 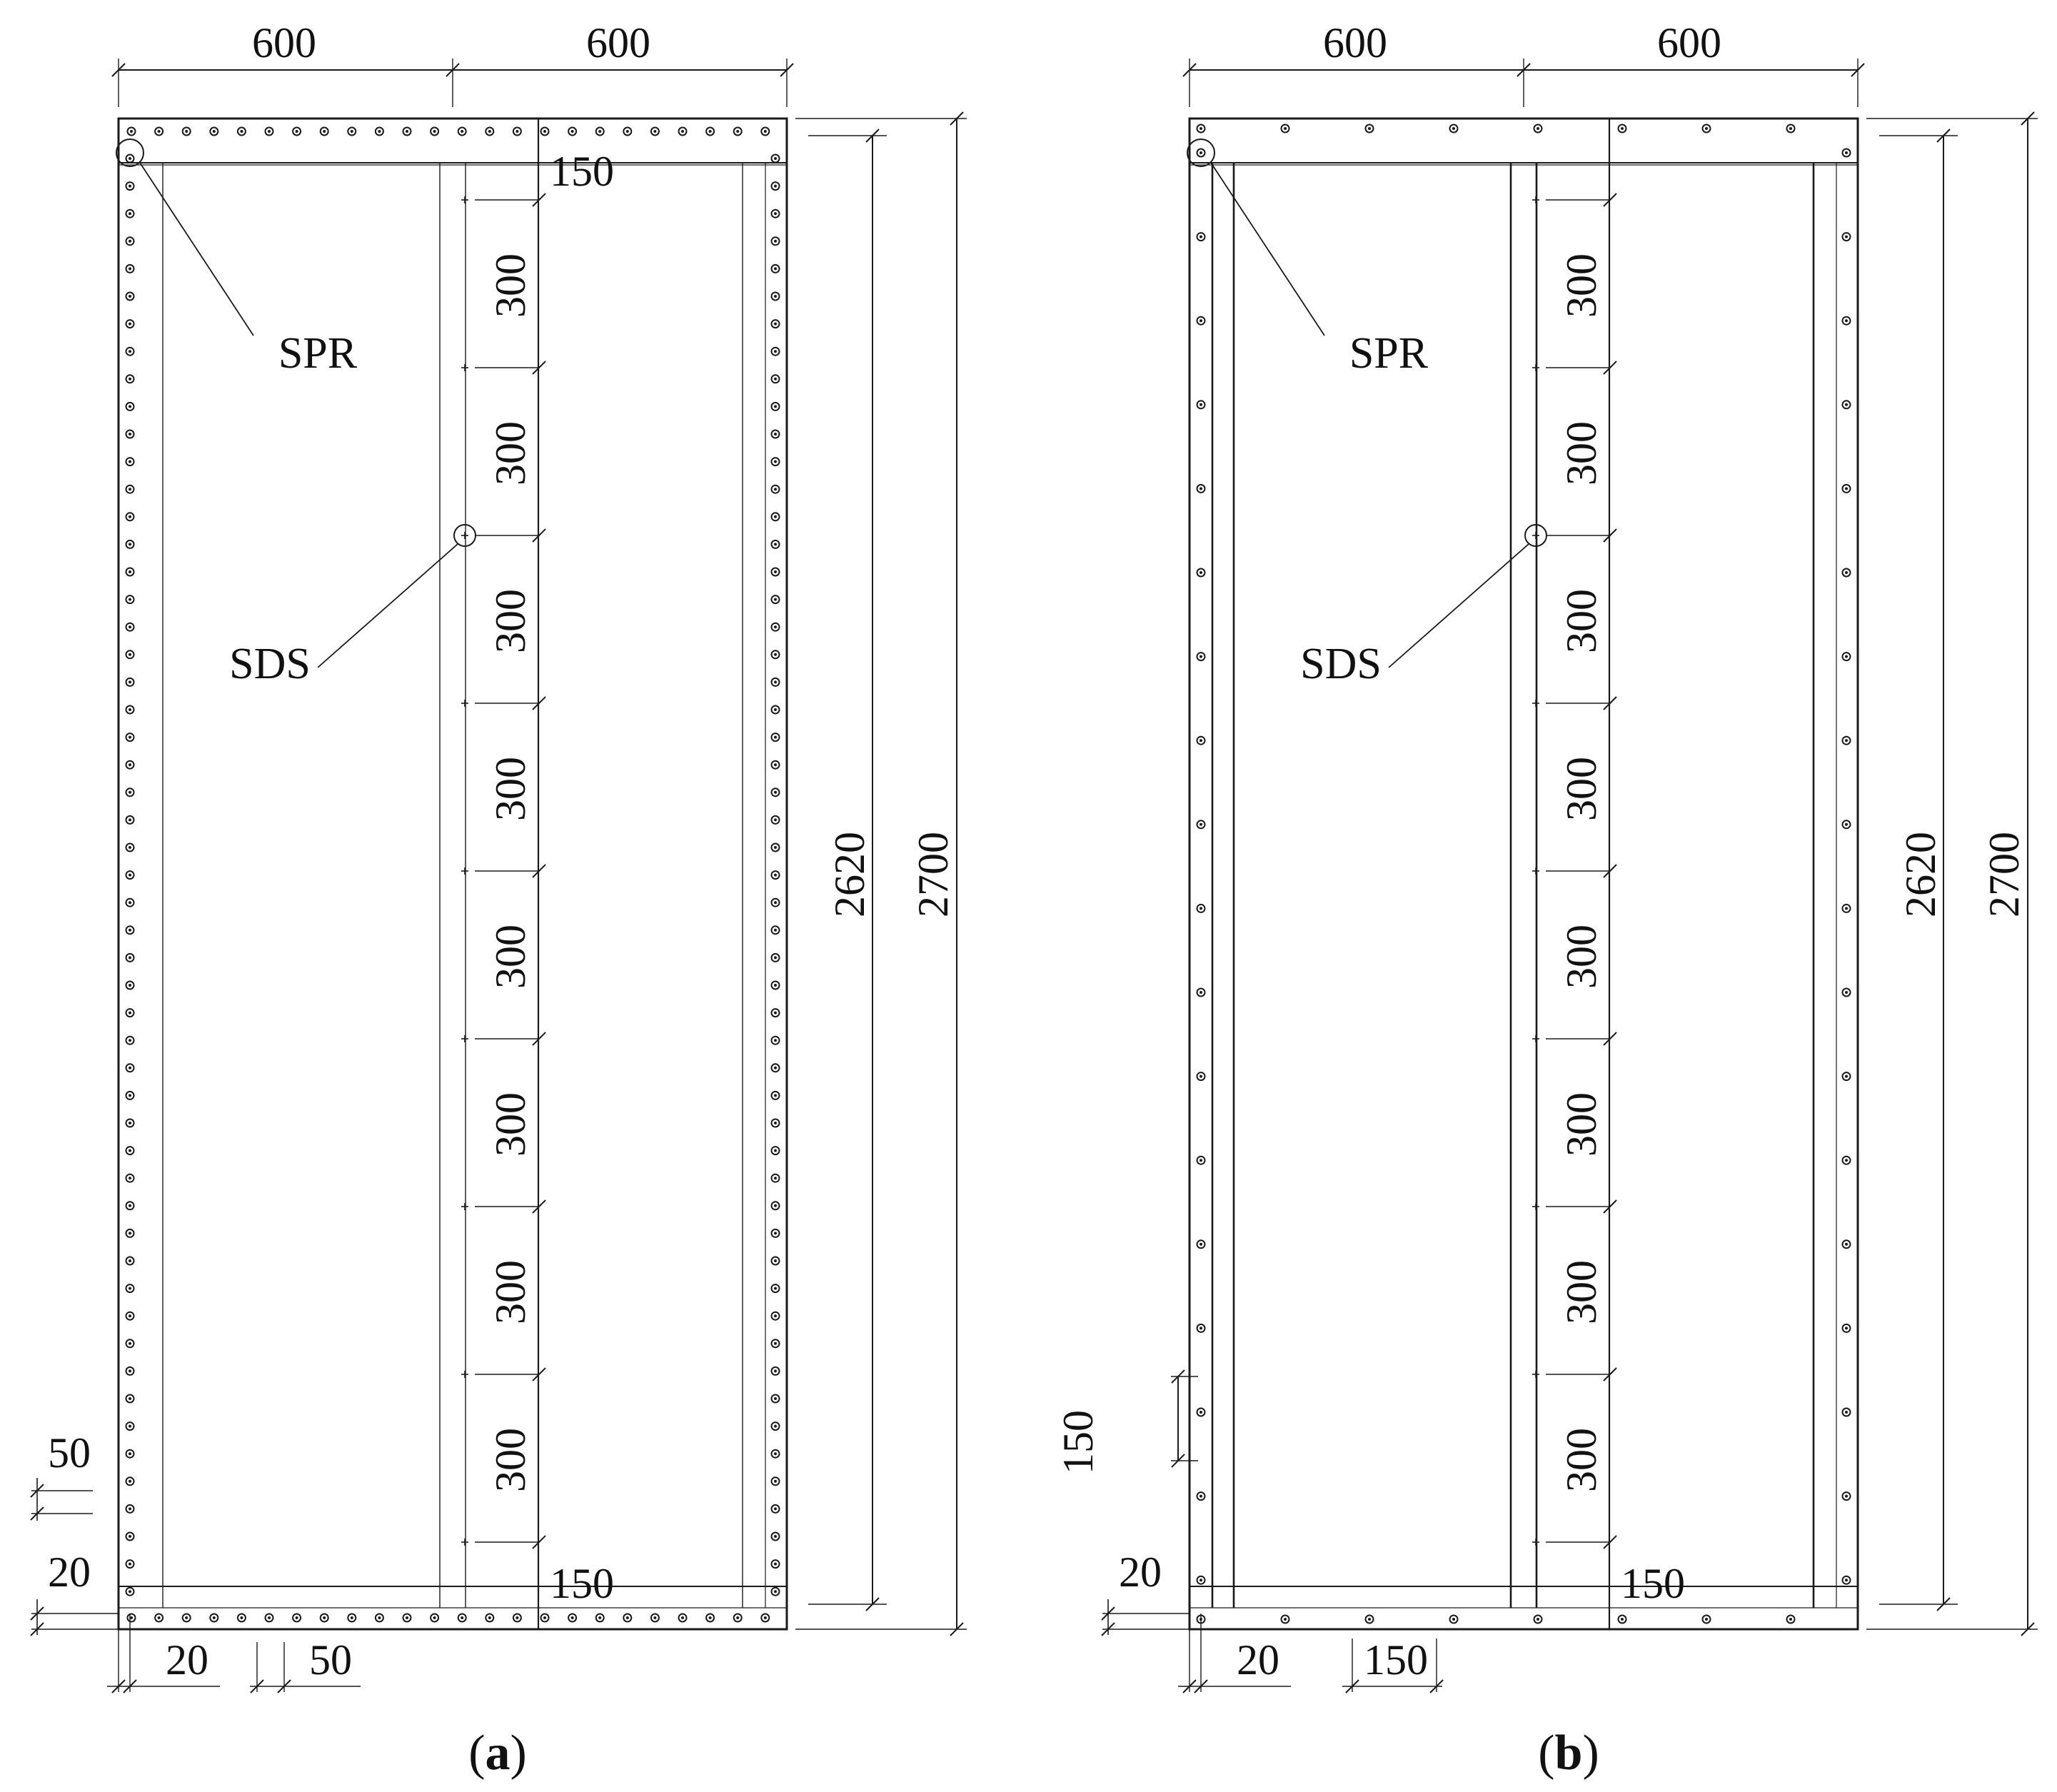 What do you see at coordinates (1458, 605) in the screenshot?
I see `sds-callout-leader` at bounding box center [1458, 605].